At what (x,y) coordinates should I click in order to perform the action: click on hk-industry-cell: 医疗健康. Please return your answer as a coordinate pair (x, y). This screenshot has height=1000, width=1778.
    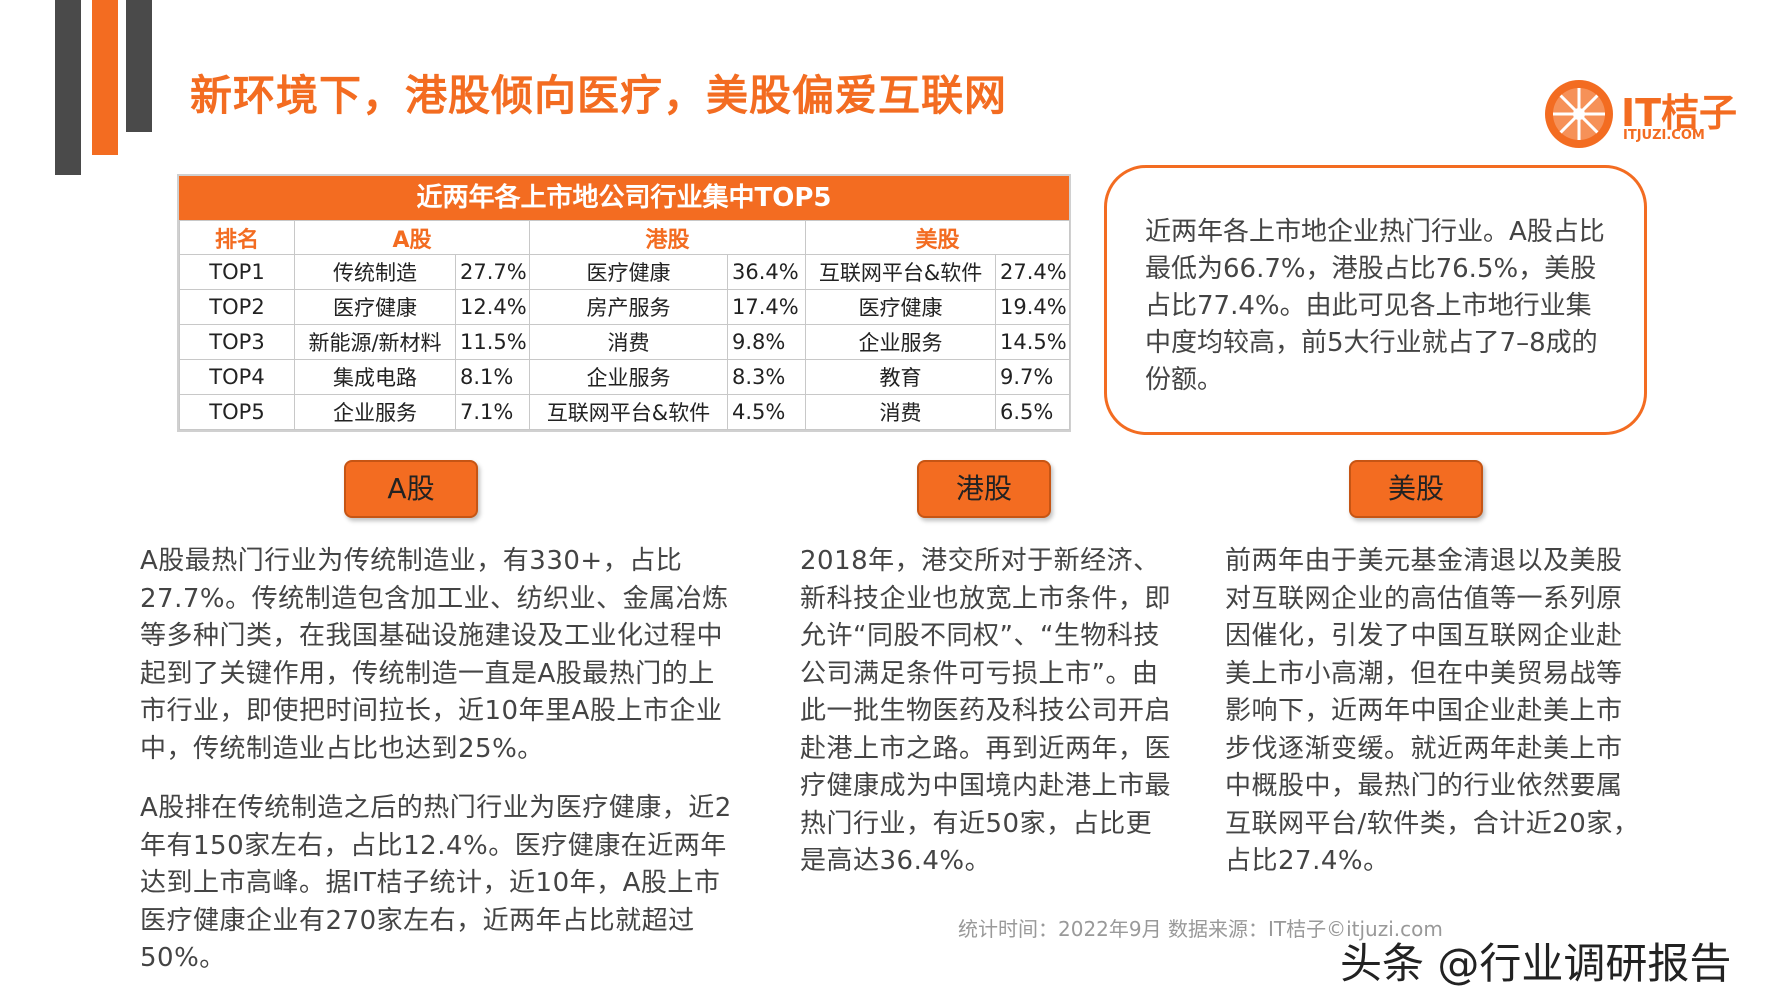
    Looking at the image, I should click on (628, 272).